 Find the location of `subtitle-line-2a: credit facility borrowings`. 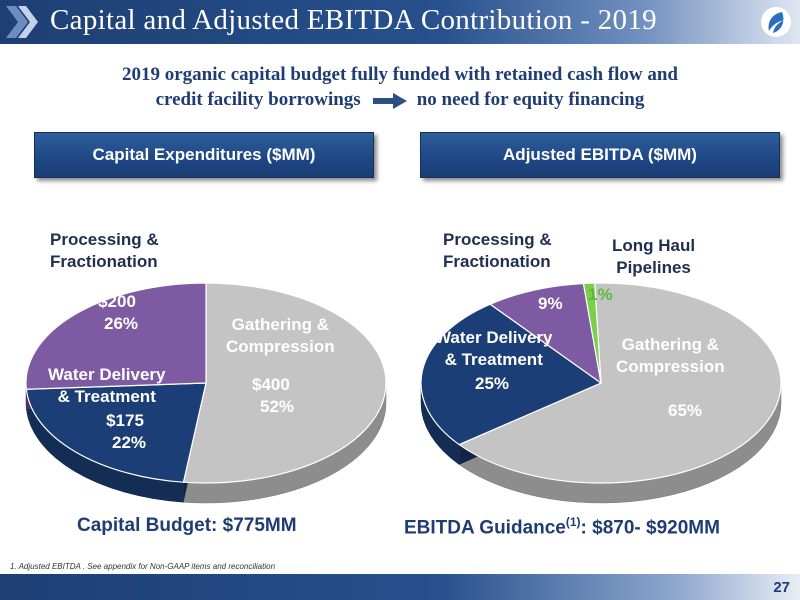

subtitle-line-2a: credit facility borrowings is located at coordinates (258, 99).